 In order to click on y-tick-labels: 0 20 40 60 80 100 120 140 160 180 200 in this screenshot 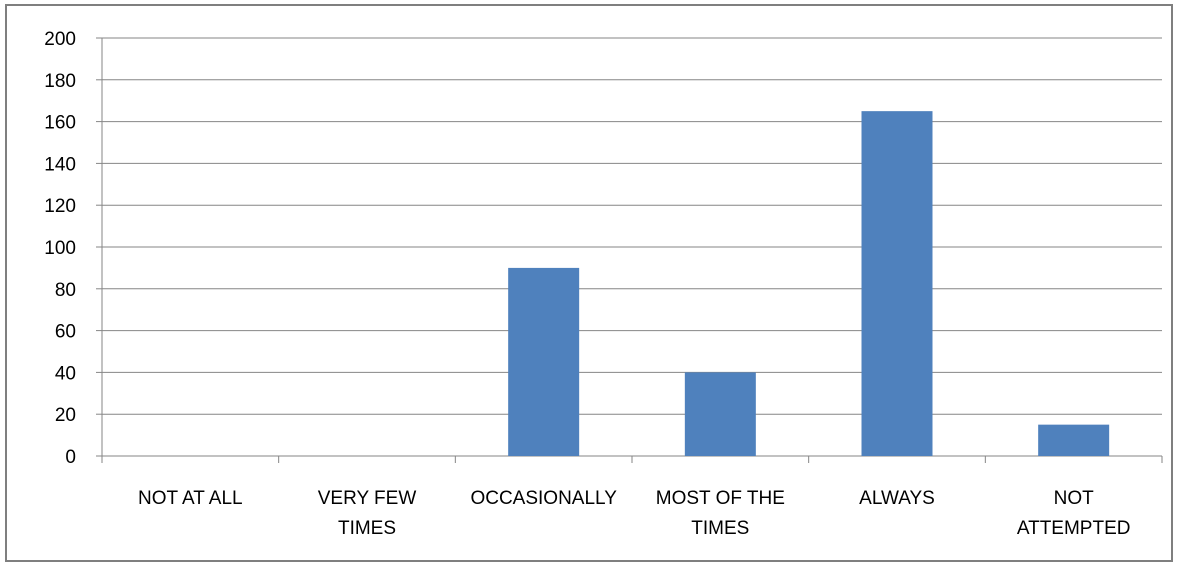, I will do `click(60, 248)`.